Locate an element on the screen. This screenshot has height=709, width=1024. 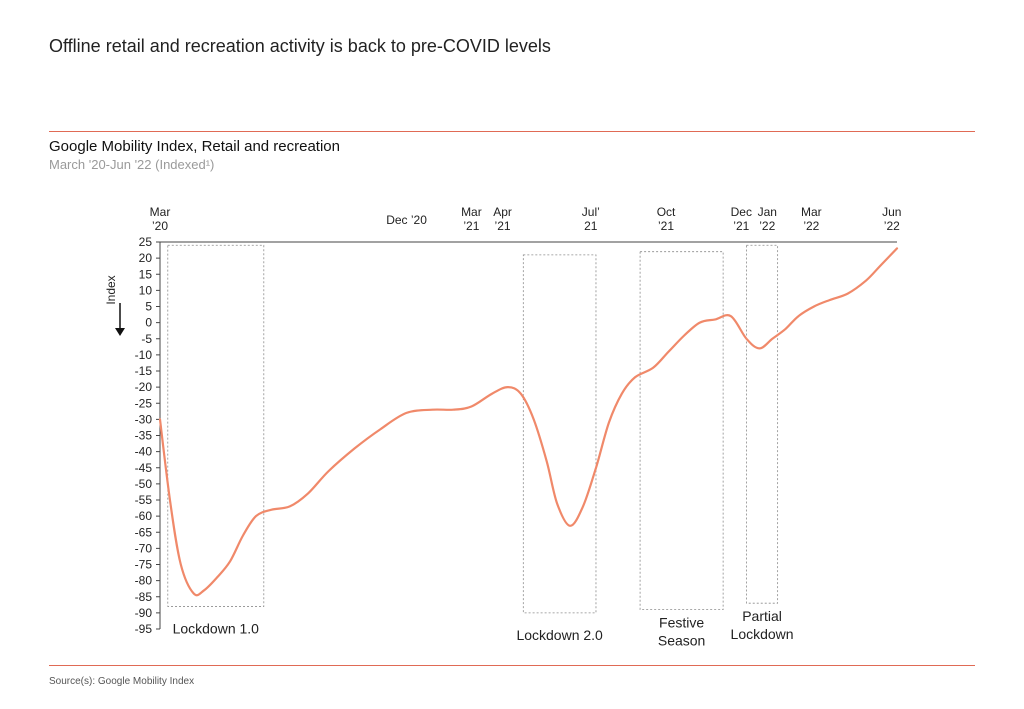
annotation-label: Lockdown 2.0 is located at coordinates (559, 635).